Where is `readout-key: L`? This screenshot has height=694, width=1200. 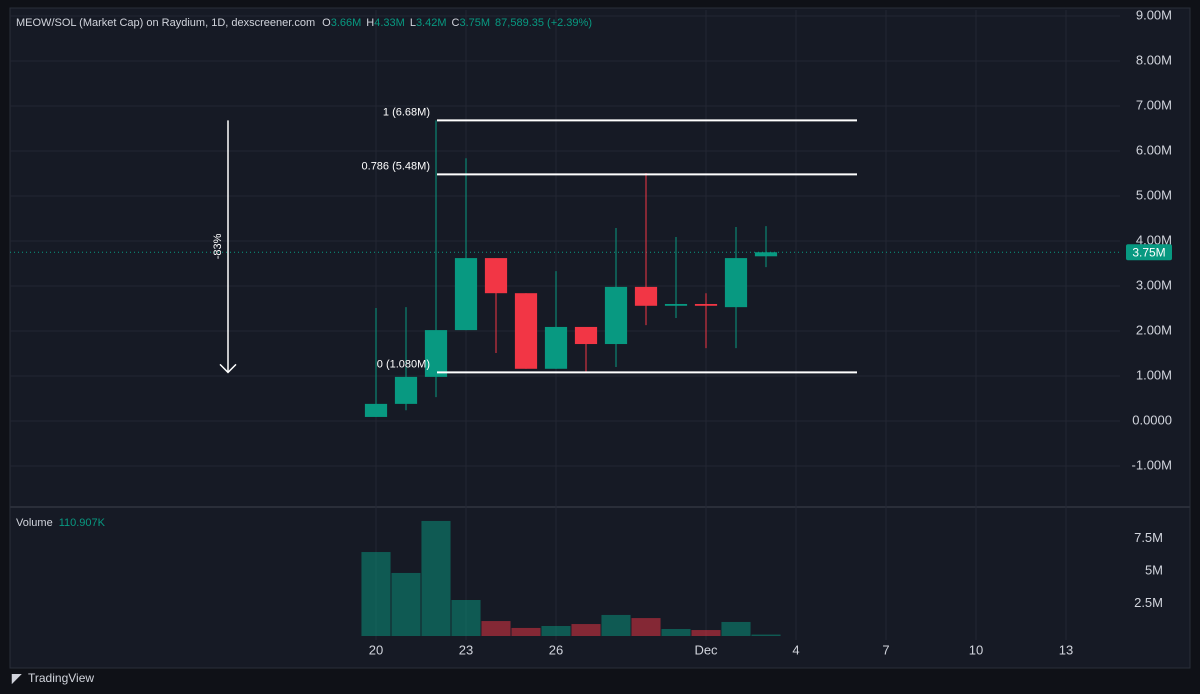
readout-key: L is located at coordinates (413, 23).